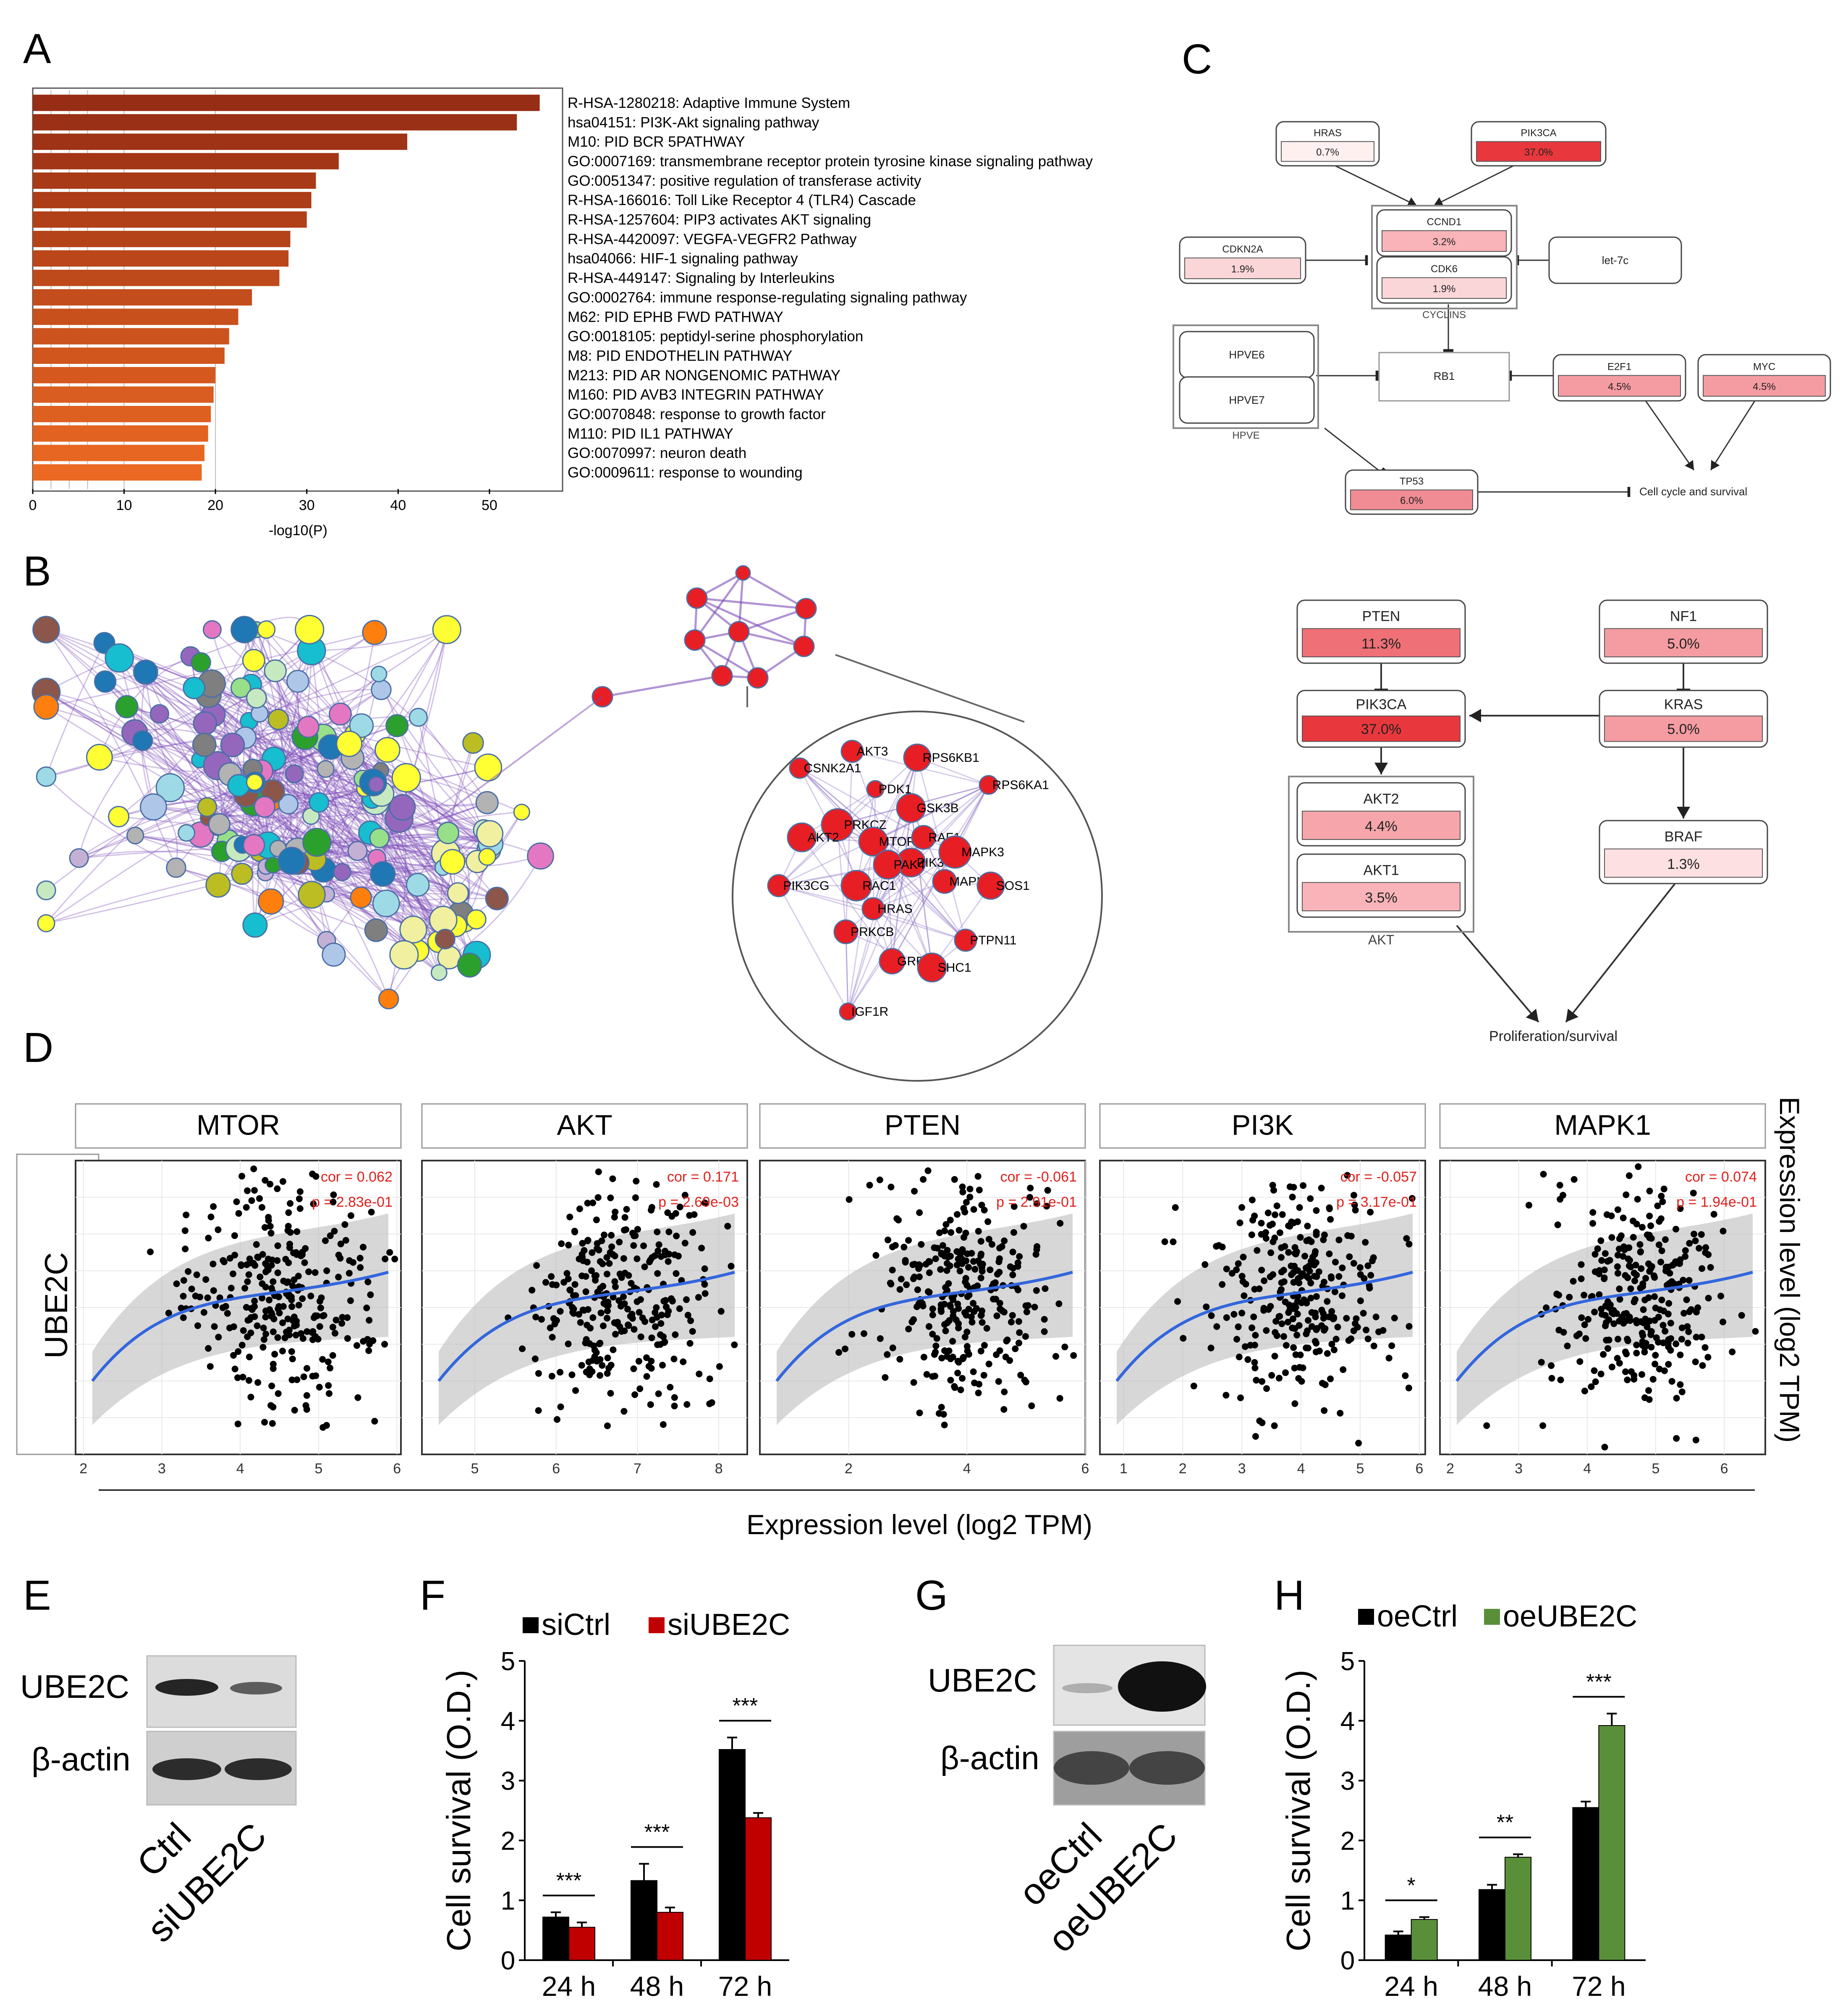 This screenshot has width=1848, height=2016. What do you see at coordinates (872, 932) in the screenshot?
I see `panel-b-gene-label: PRKCB` at bounding box center [872, 932].